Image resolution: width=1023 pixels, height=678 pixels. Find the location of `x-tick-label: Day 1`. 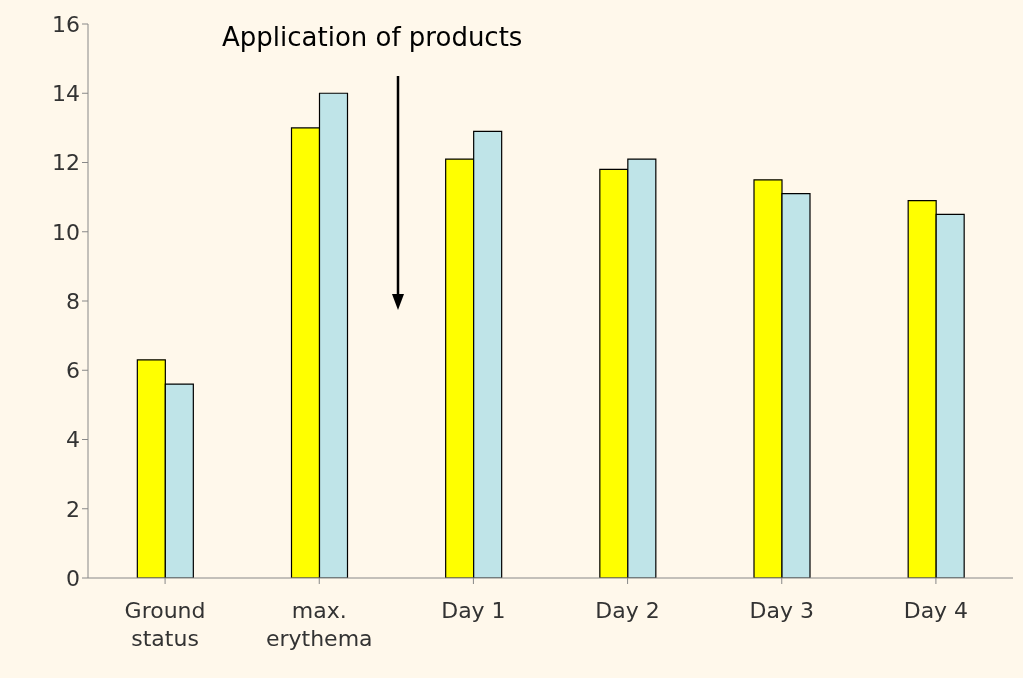

x-tick-label: Day 1 is located at coordinates (473, 610).